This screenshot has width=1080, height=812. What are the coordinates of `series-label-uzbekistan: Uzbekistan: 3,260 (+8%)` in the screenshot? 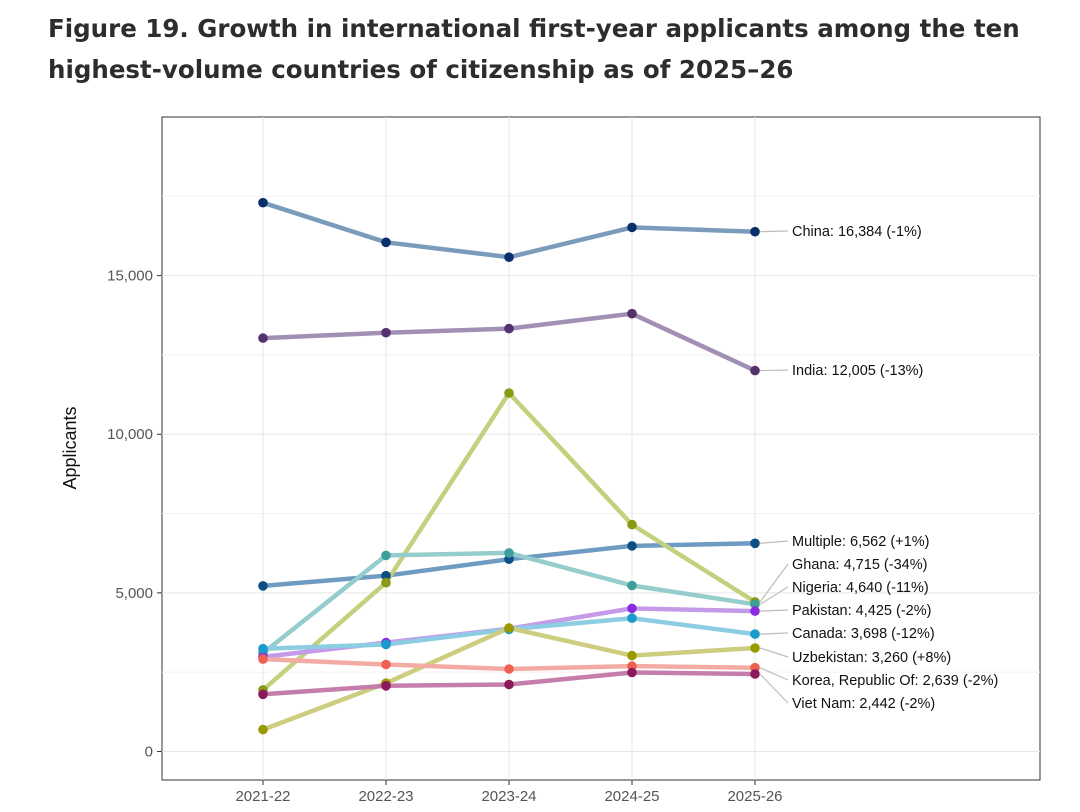 It's located at (871, 658).